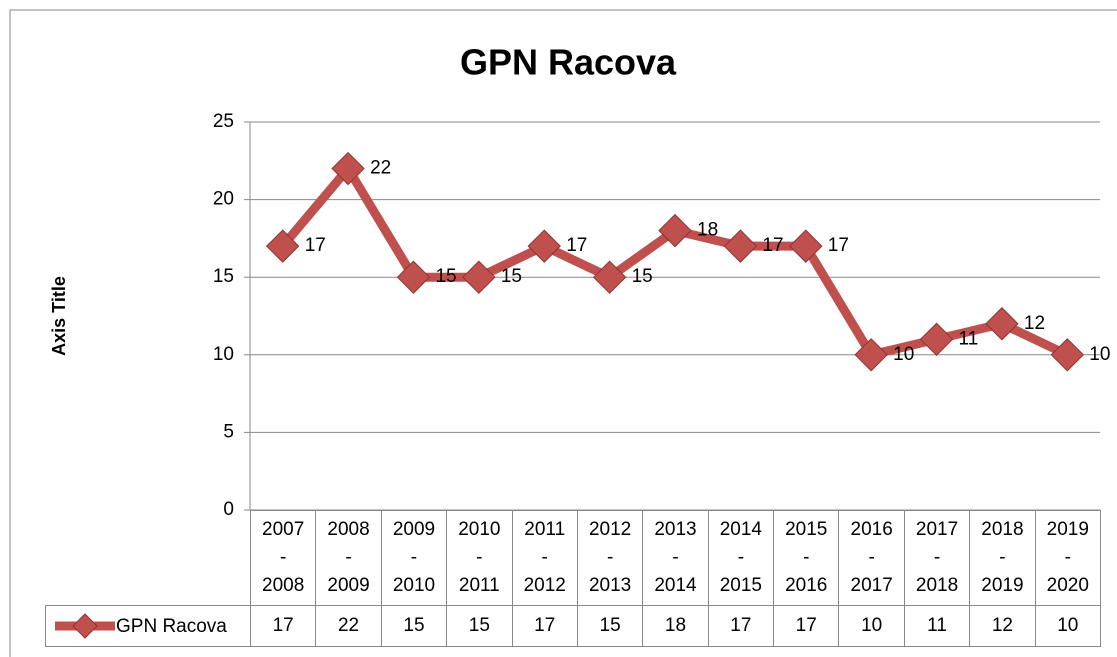 This screenshot has width=1117, height=657. What do you see at coordinates (171, 626) in the screenshot?
I see `legend-label: GPN Racova` at bounding box center [171, 626].